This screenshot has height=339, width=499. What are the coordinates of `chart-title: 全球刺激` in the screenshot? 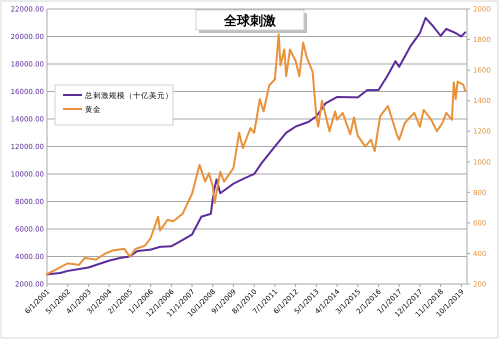 It's located at (250, 21).